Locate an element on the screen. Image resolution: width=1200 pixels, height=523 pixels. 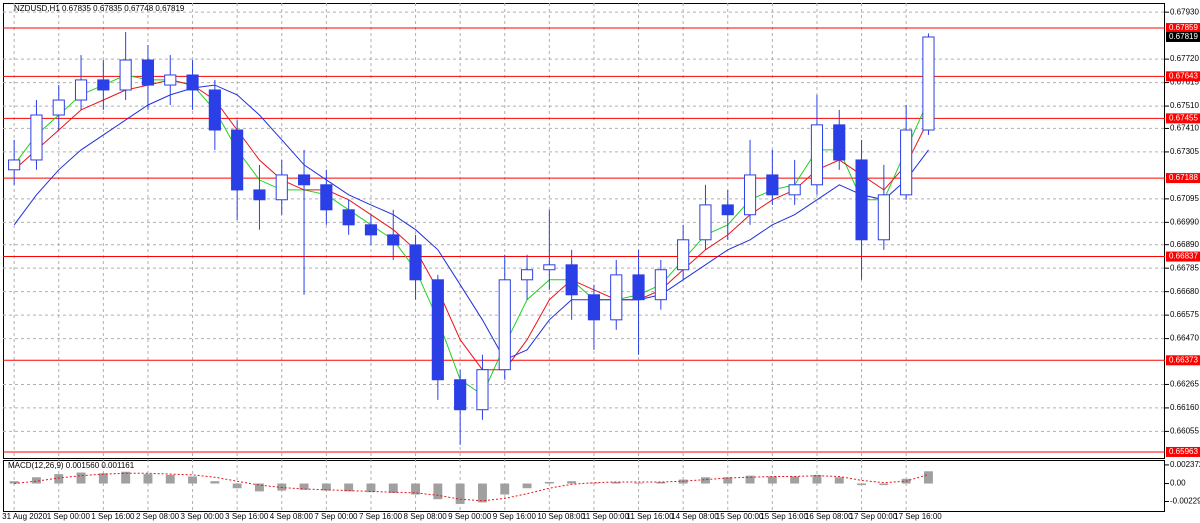
y-tick-label: 0.66890 is located at coordinates (1184, 244).